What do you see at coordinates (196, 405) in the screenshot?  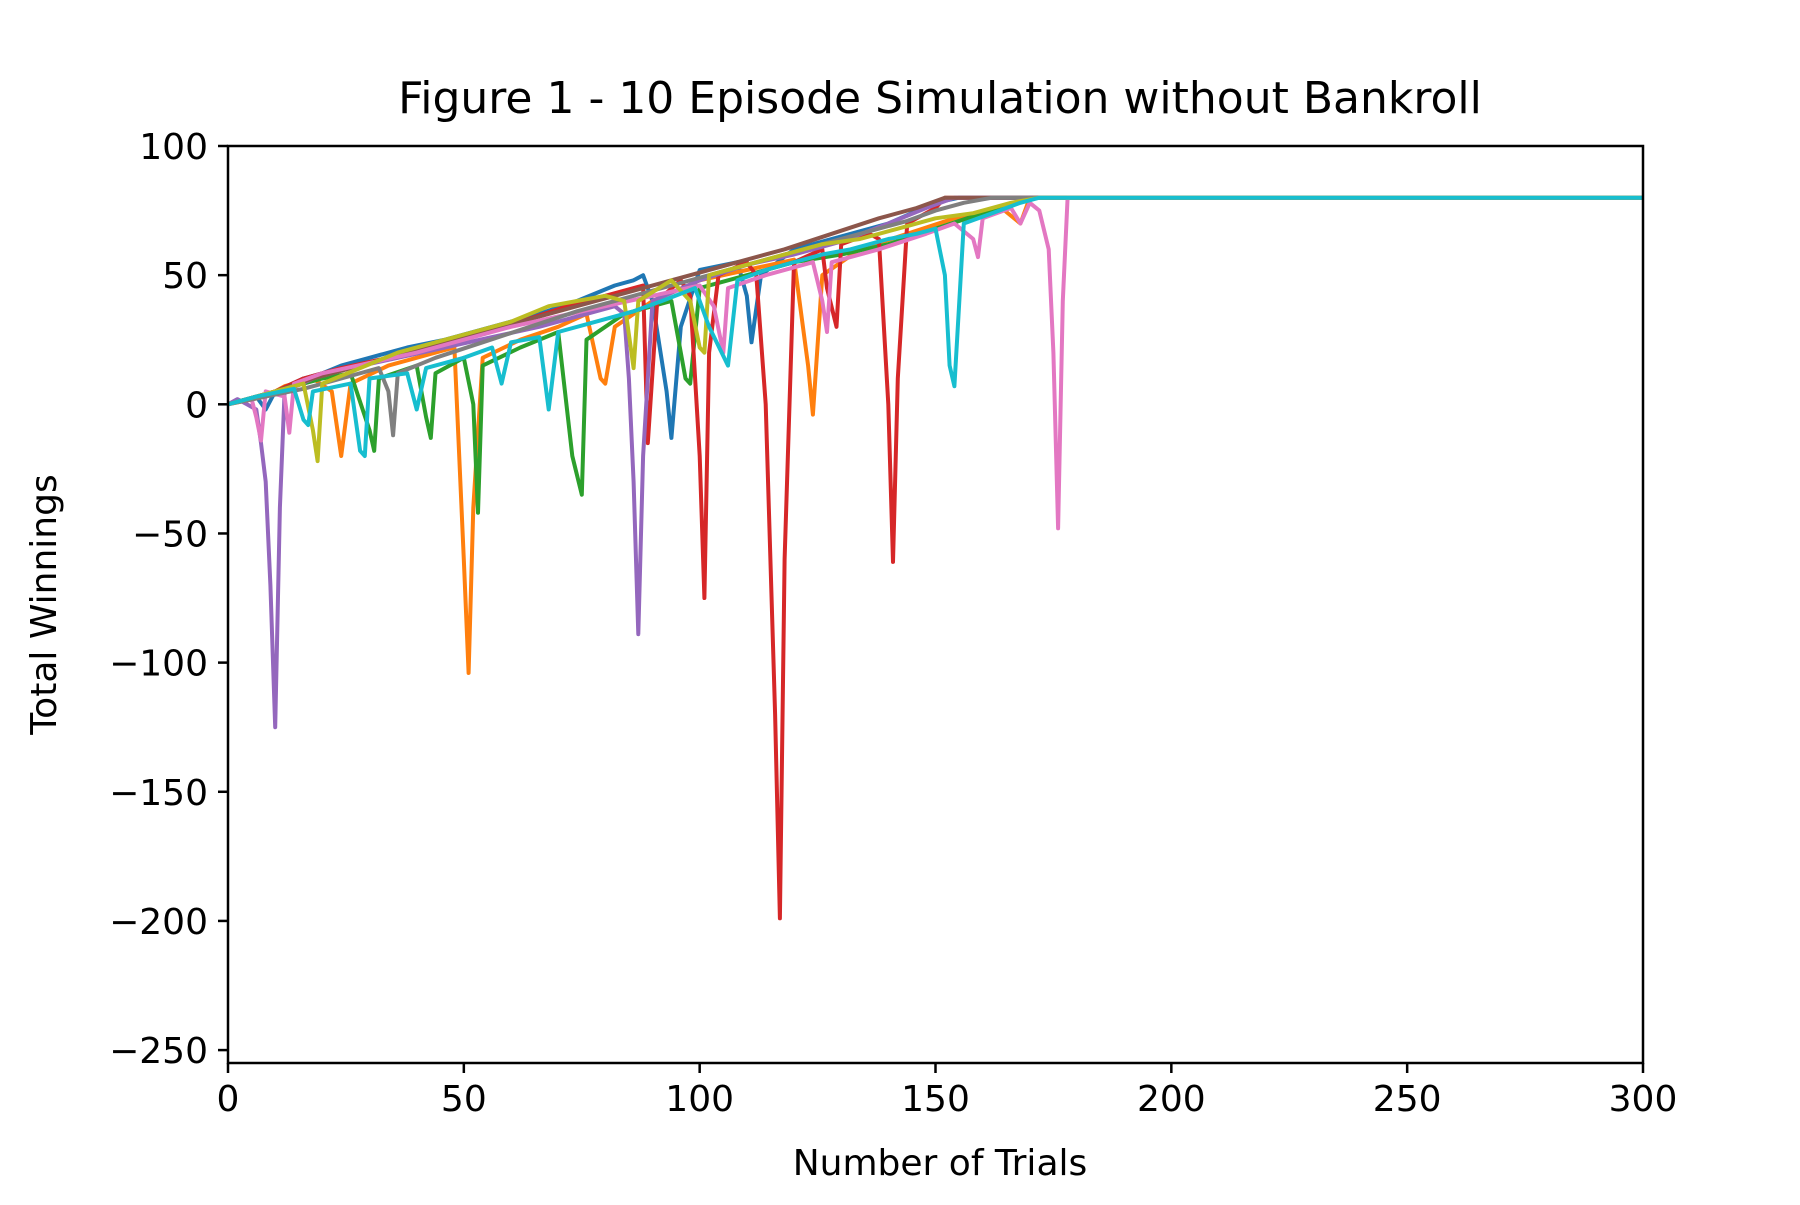 I see `y-tick-label: 0` at bounding box center [196, 405].